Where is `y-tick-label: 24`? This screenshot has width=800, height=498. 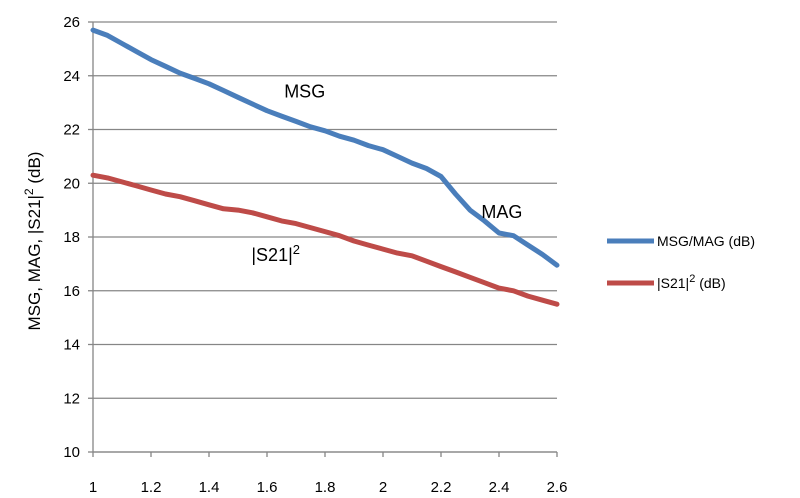
y-tick-label: 24 is located at coordinates (71, 76).